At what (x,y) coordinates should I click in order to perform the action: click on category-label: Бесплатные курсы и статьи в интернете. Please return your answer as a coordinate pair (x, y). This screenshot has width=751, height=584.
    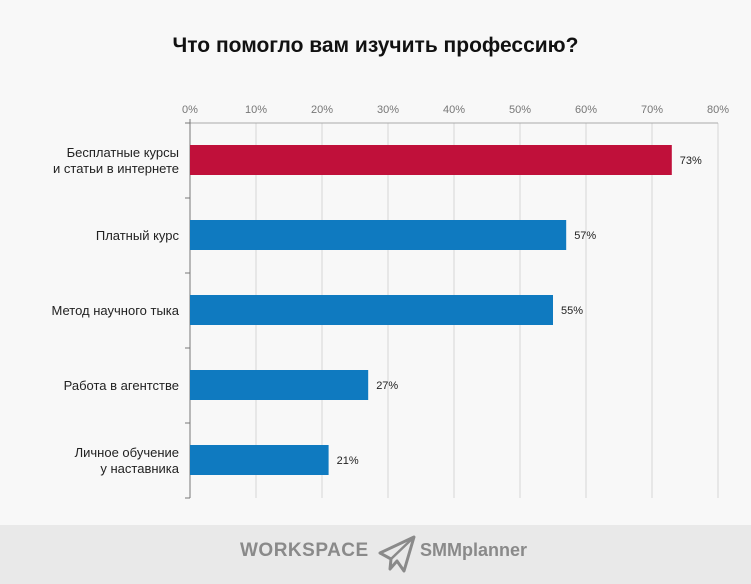
    Looking at the image, I should click on (116, 160).